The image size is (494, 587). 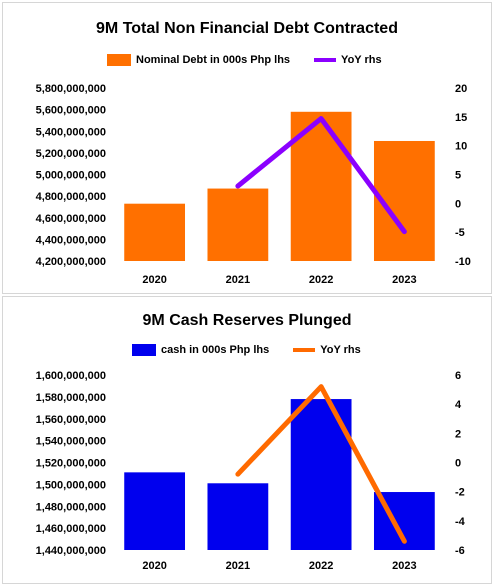 What do you see at coordinates (71, 376) in the screenshot?
I see `y-left-tick-label: 1,600,000,000` at bounding box center [71, 376].